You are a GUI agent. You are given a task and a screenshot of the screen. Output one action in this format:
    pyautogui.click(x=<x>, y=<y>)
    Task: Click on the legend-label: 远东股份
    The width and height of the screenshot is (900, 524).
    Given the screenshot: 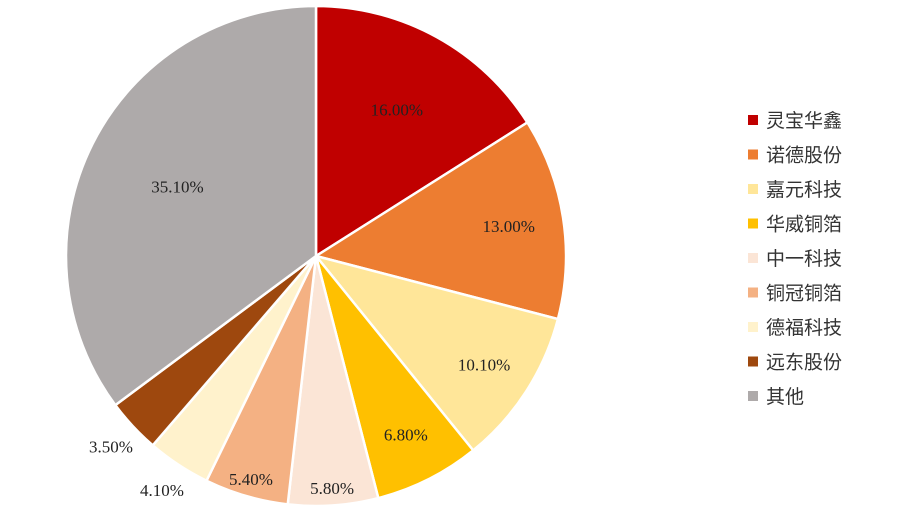 What is the action you would take?
    pyautogui.click(x=804, y=363)
    